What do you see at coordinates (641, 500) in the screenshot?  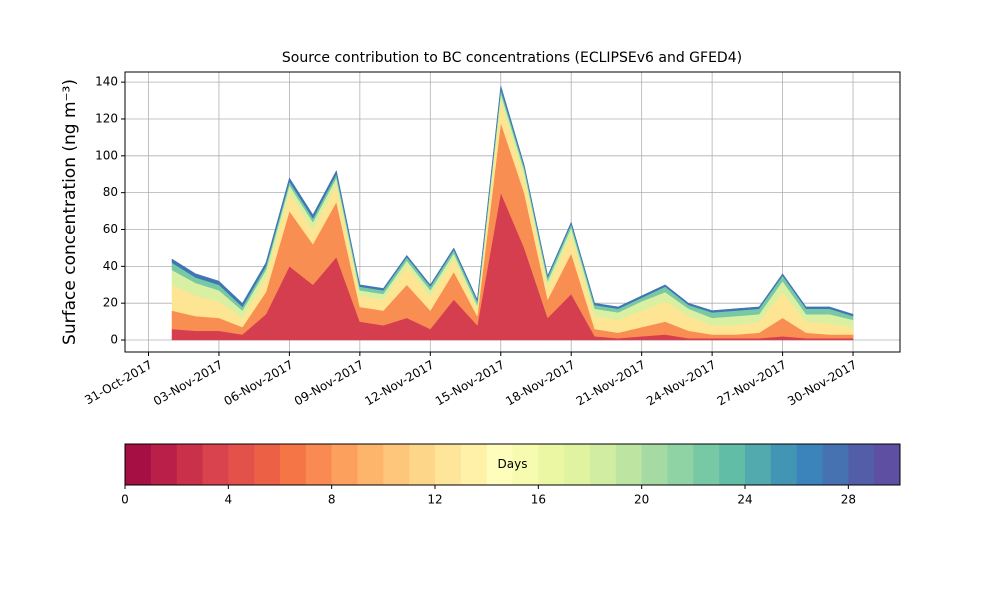 I see `colorbar-tick-label: 20` at bounding box center [641, 500].